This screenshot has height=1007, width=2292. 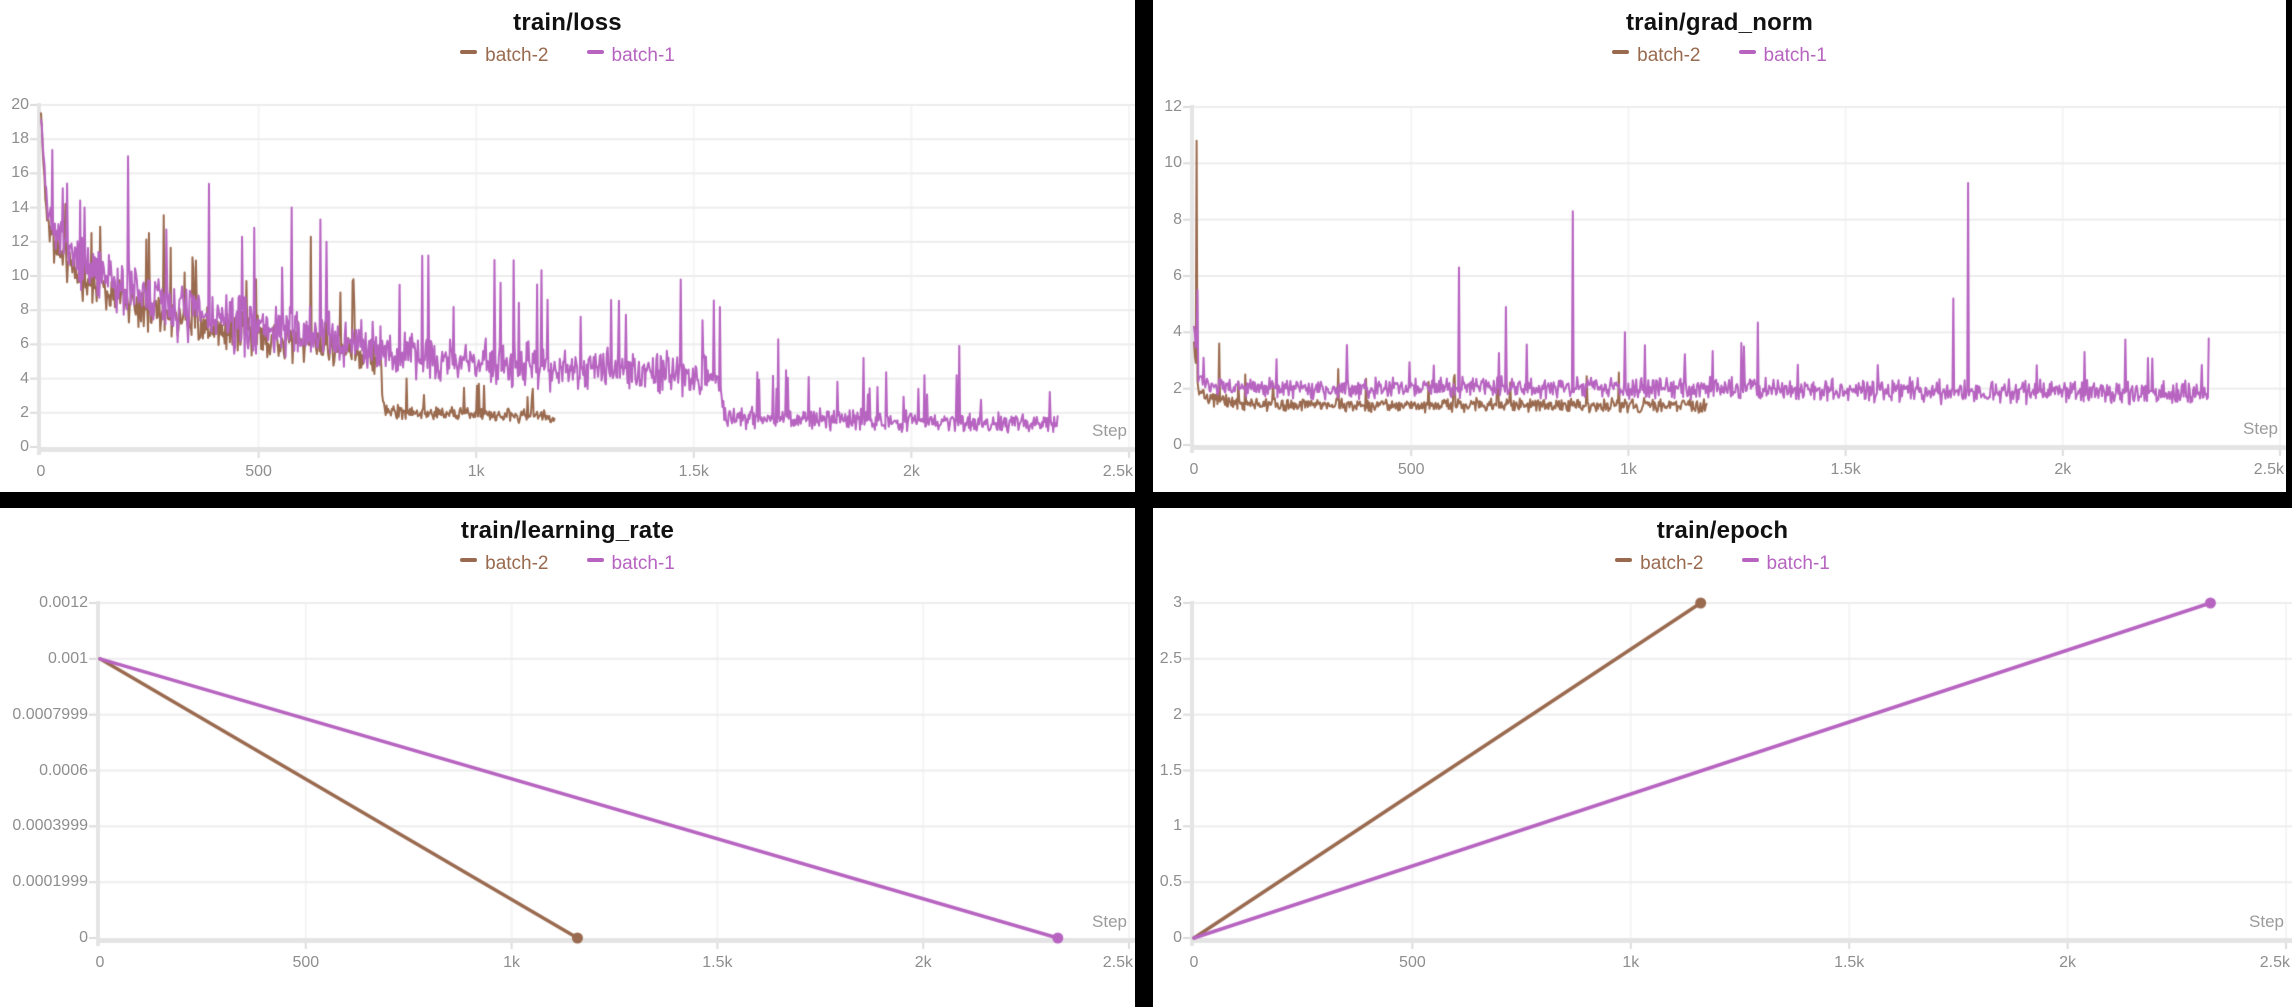 I want to click on y-axis-tick: 20, so click(x=20, y=104).